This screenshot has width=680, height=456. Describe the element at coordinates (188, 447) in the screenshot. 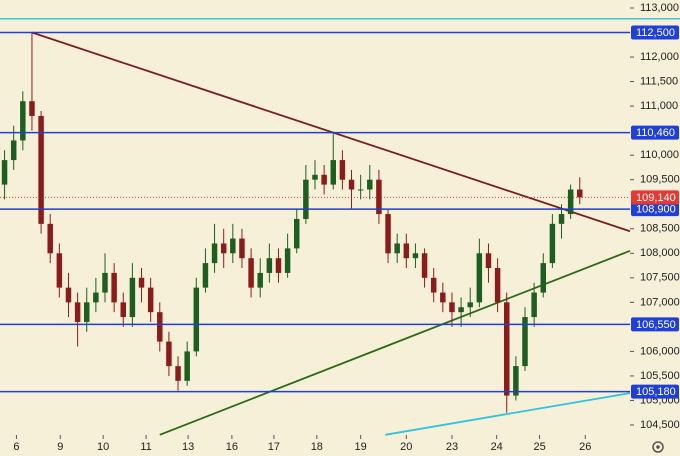

I see `x-tick-label: 13` at that location.